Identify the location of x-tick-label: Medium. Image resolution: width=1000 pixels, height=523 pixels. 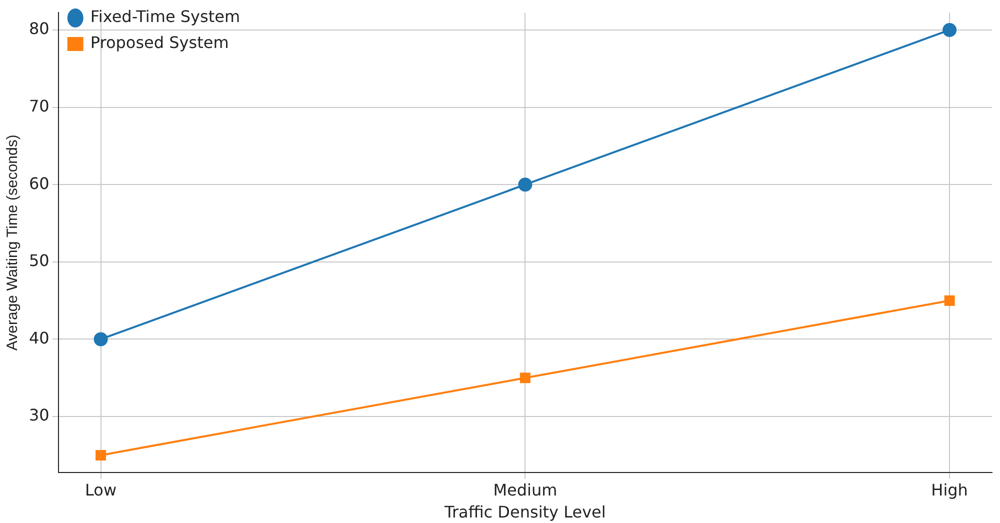
(525, 490).